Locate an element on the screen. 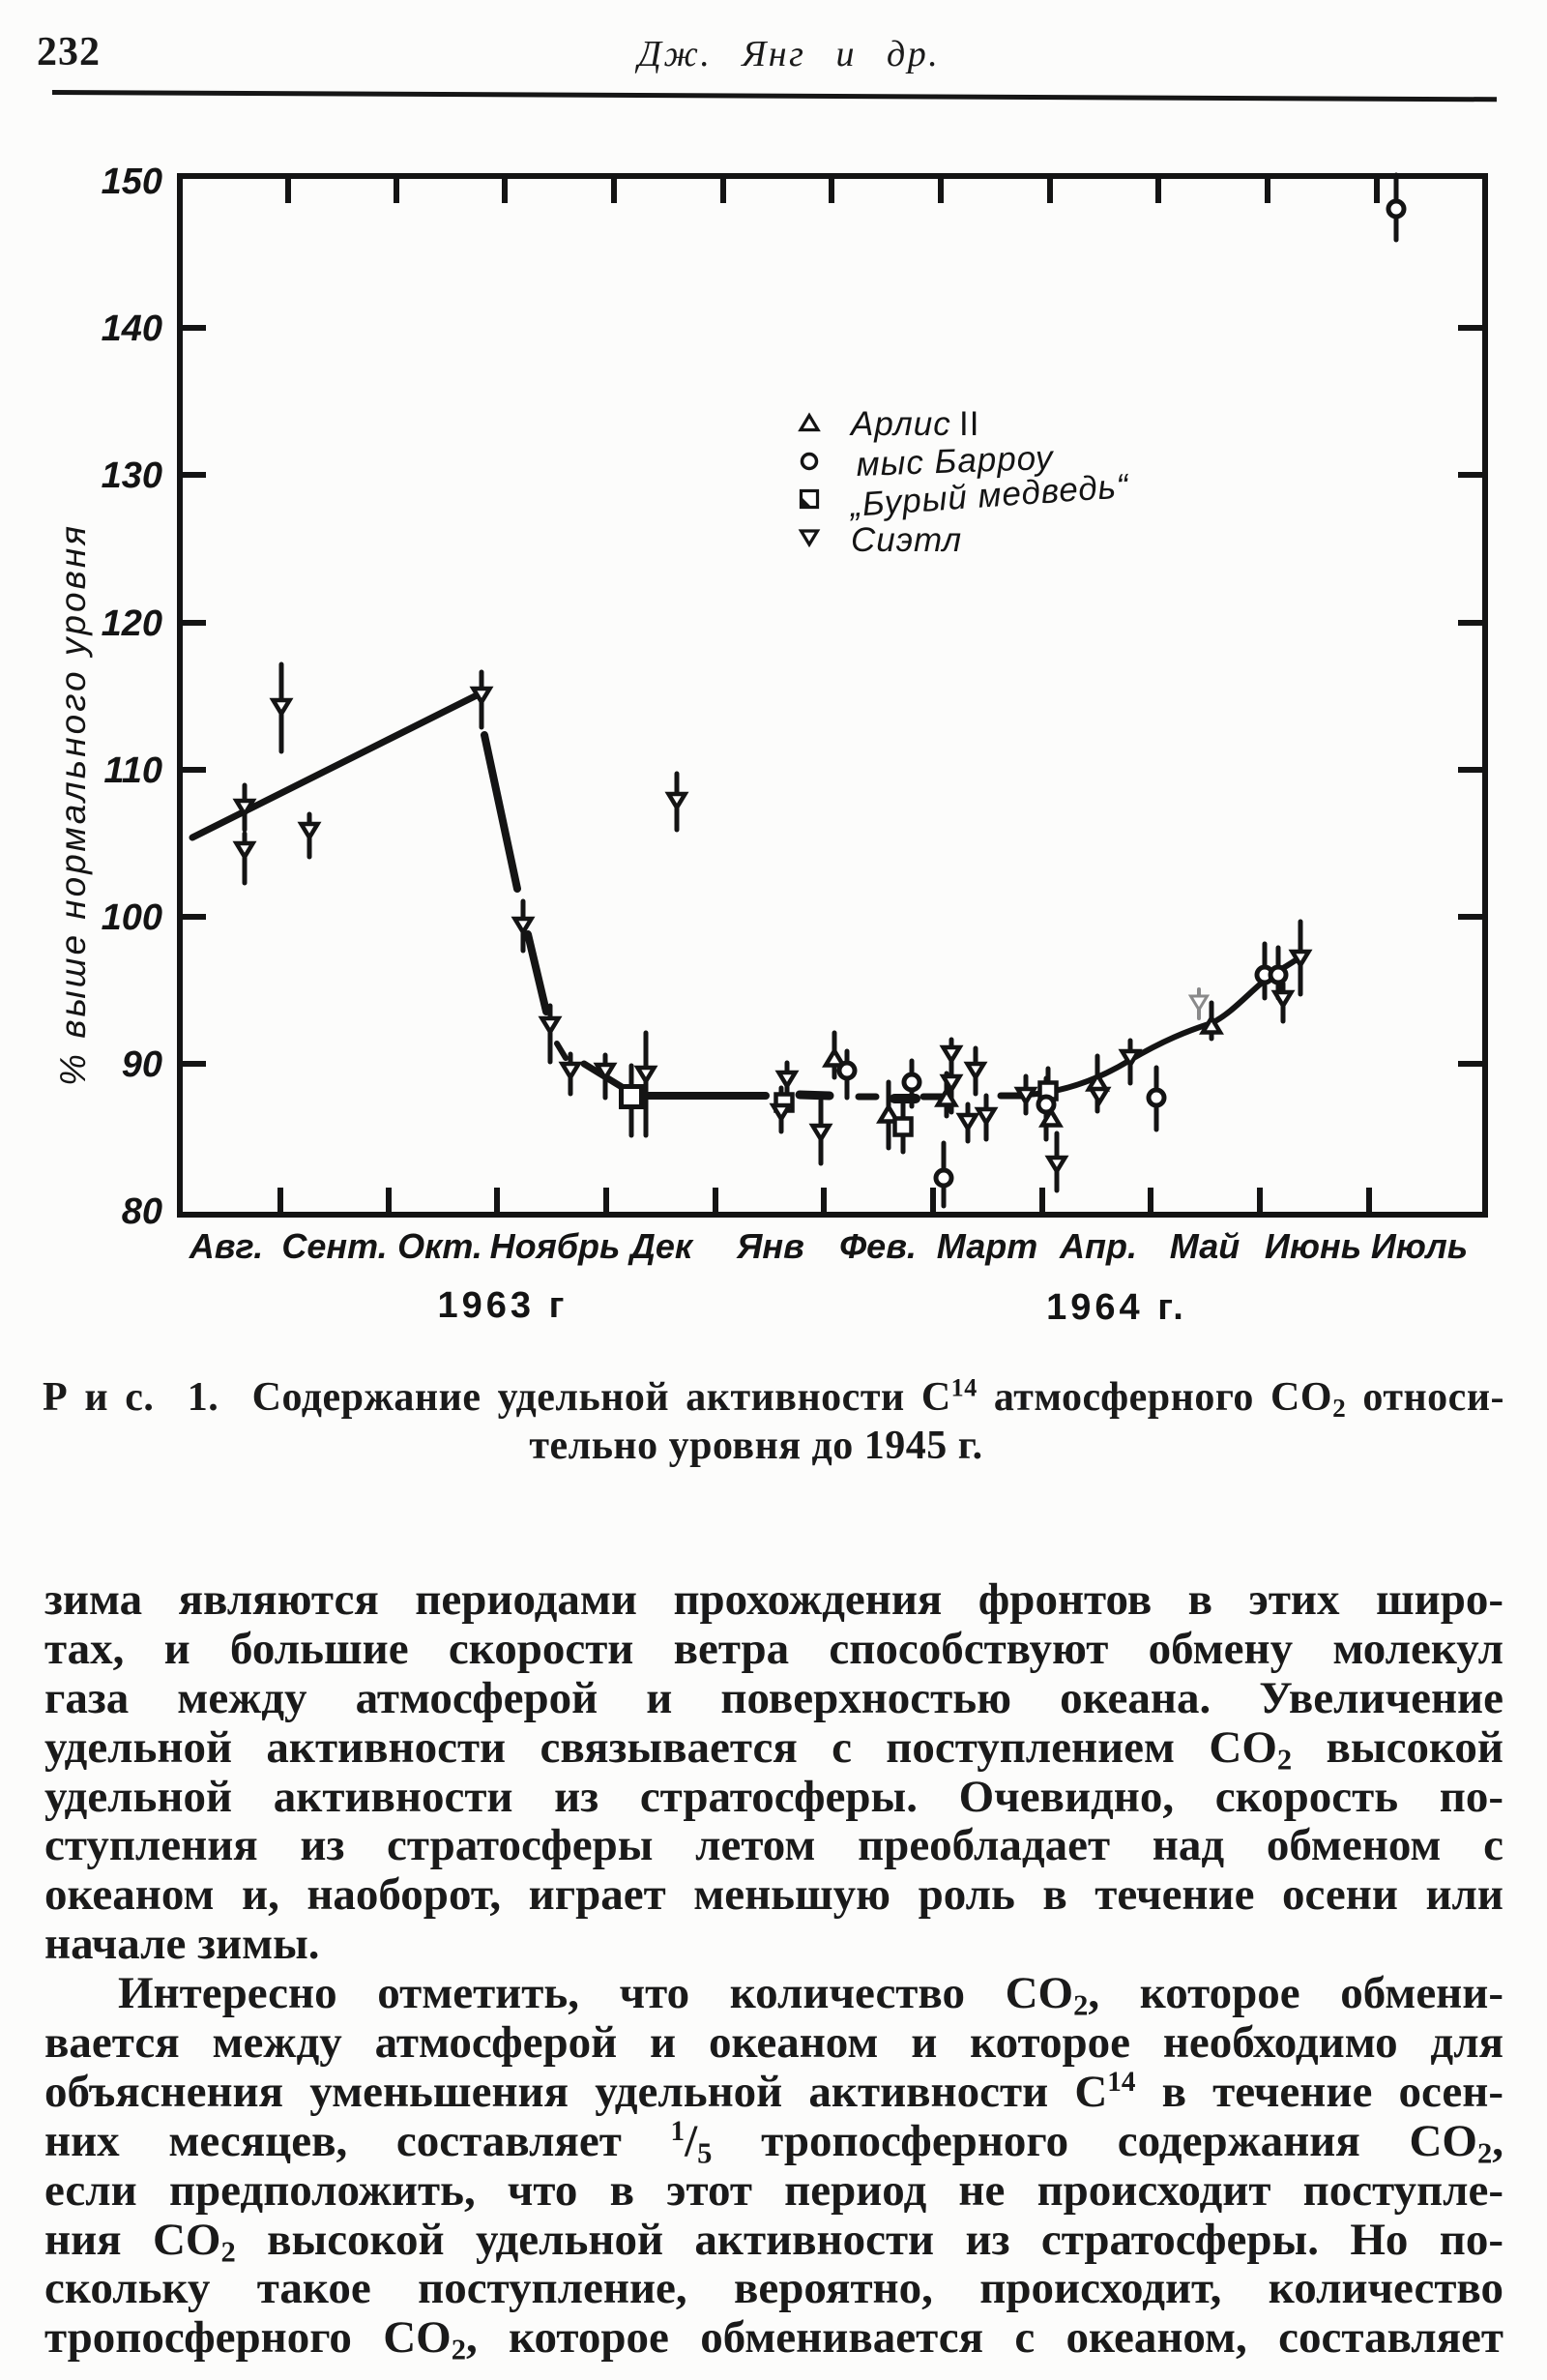  svg-text: Дек is located at coordinates (661, 1246).